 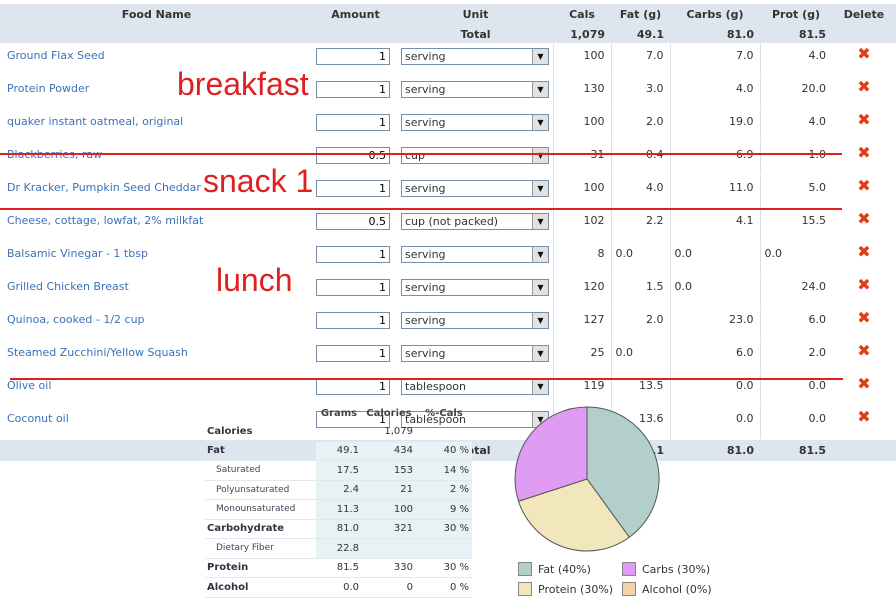 I want to click on nutrition-label: Carbohydrate, so click(x=260, y=529).